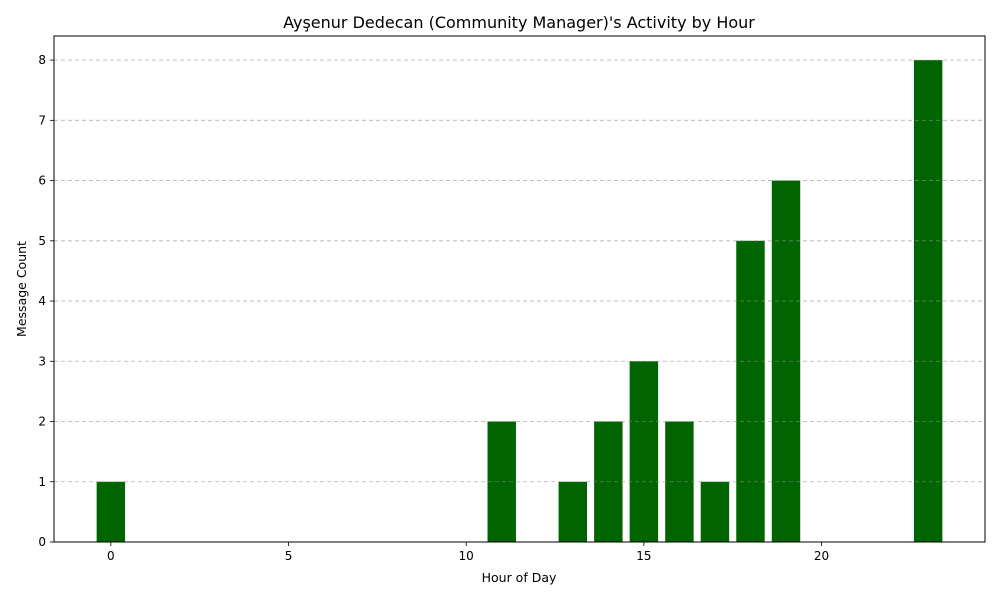  Describe the element at coordinates (519, 577) in the screenshot. I see `x-axis-title: Hour of Day` at that location.